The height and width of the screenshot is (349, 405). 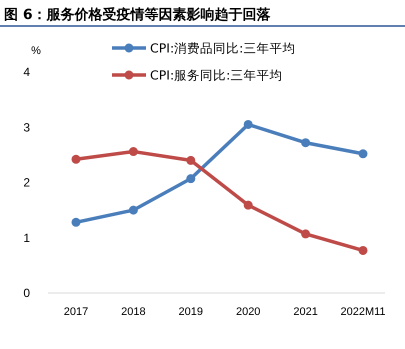 I want to click on x-tick-label: 2017, so click(x=76, y=312).